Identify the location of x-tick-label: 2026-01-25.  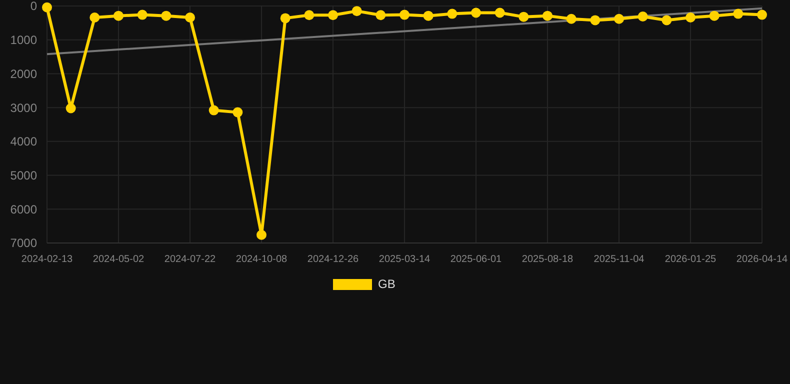
(690, 259).